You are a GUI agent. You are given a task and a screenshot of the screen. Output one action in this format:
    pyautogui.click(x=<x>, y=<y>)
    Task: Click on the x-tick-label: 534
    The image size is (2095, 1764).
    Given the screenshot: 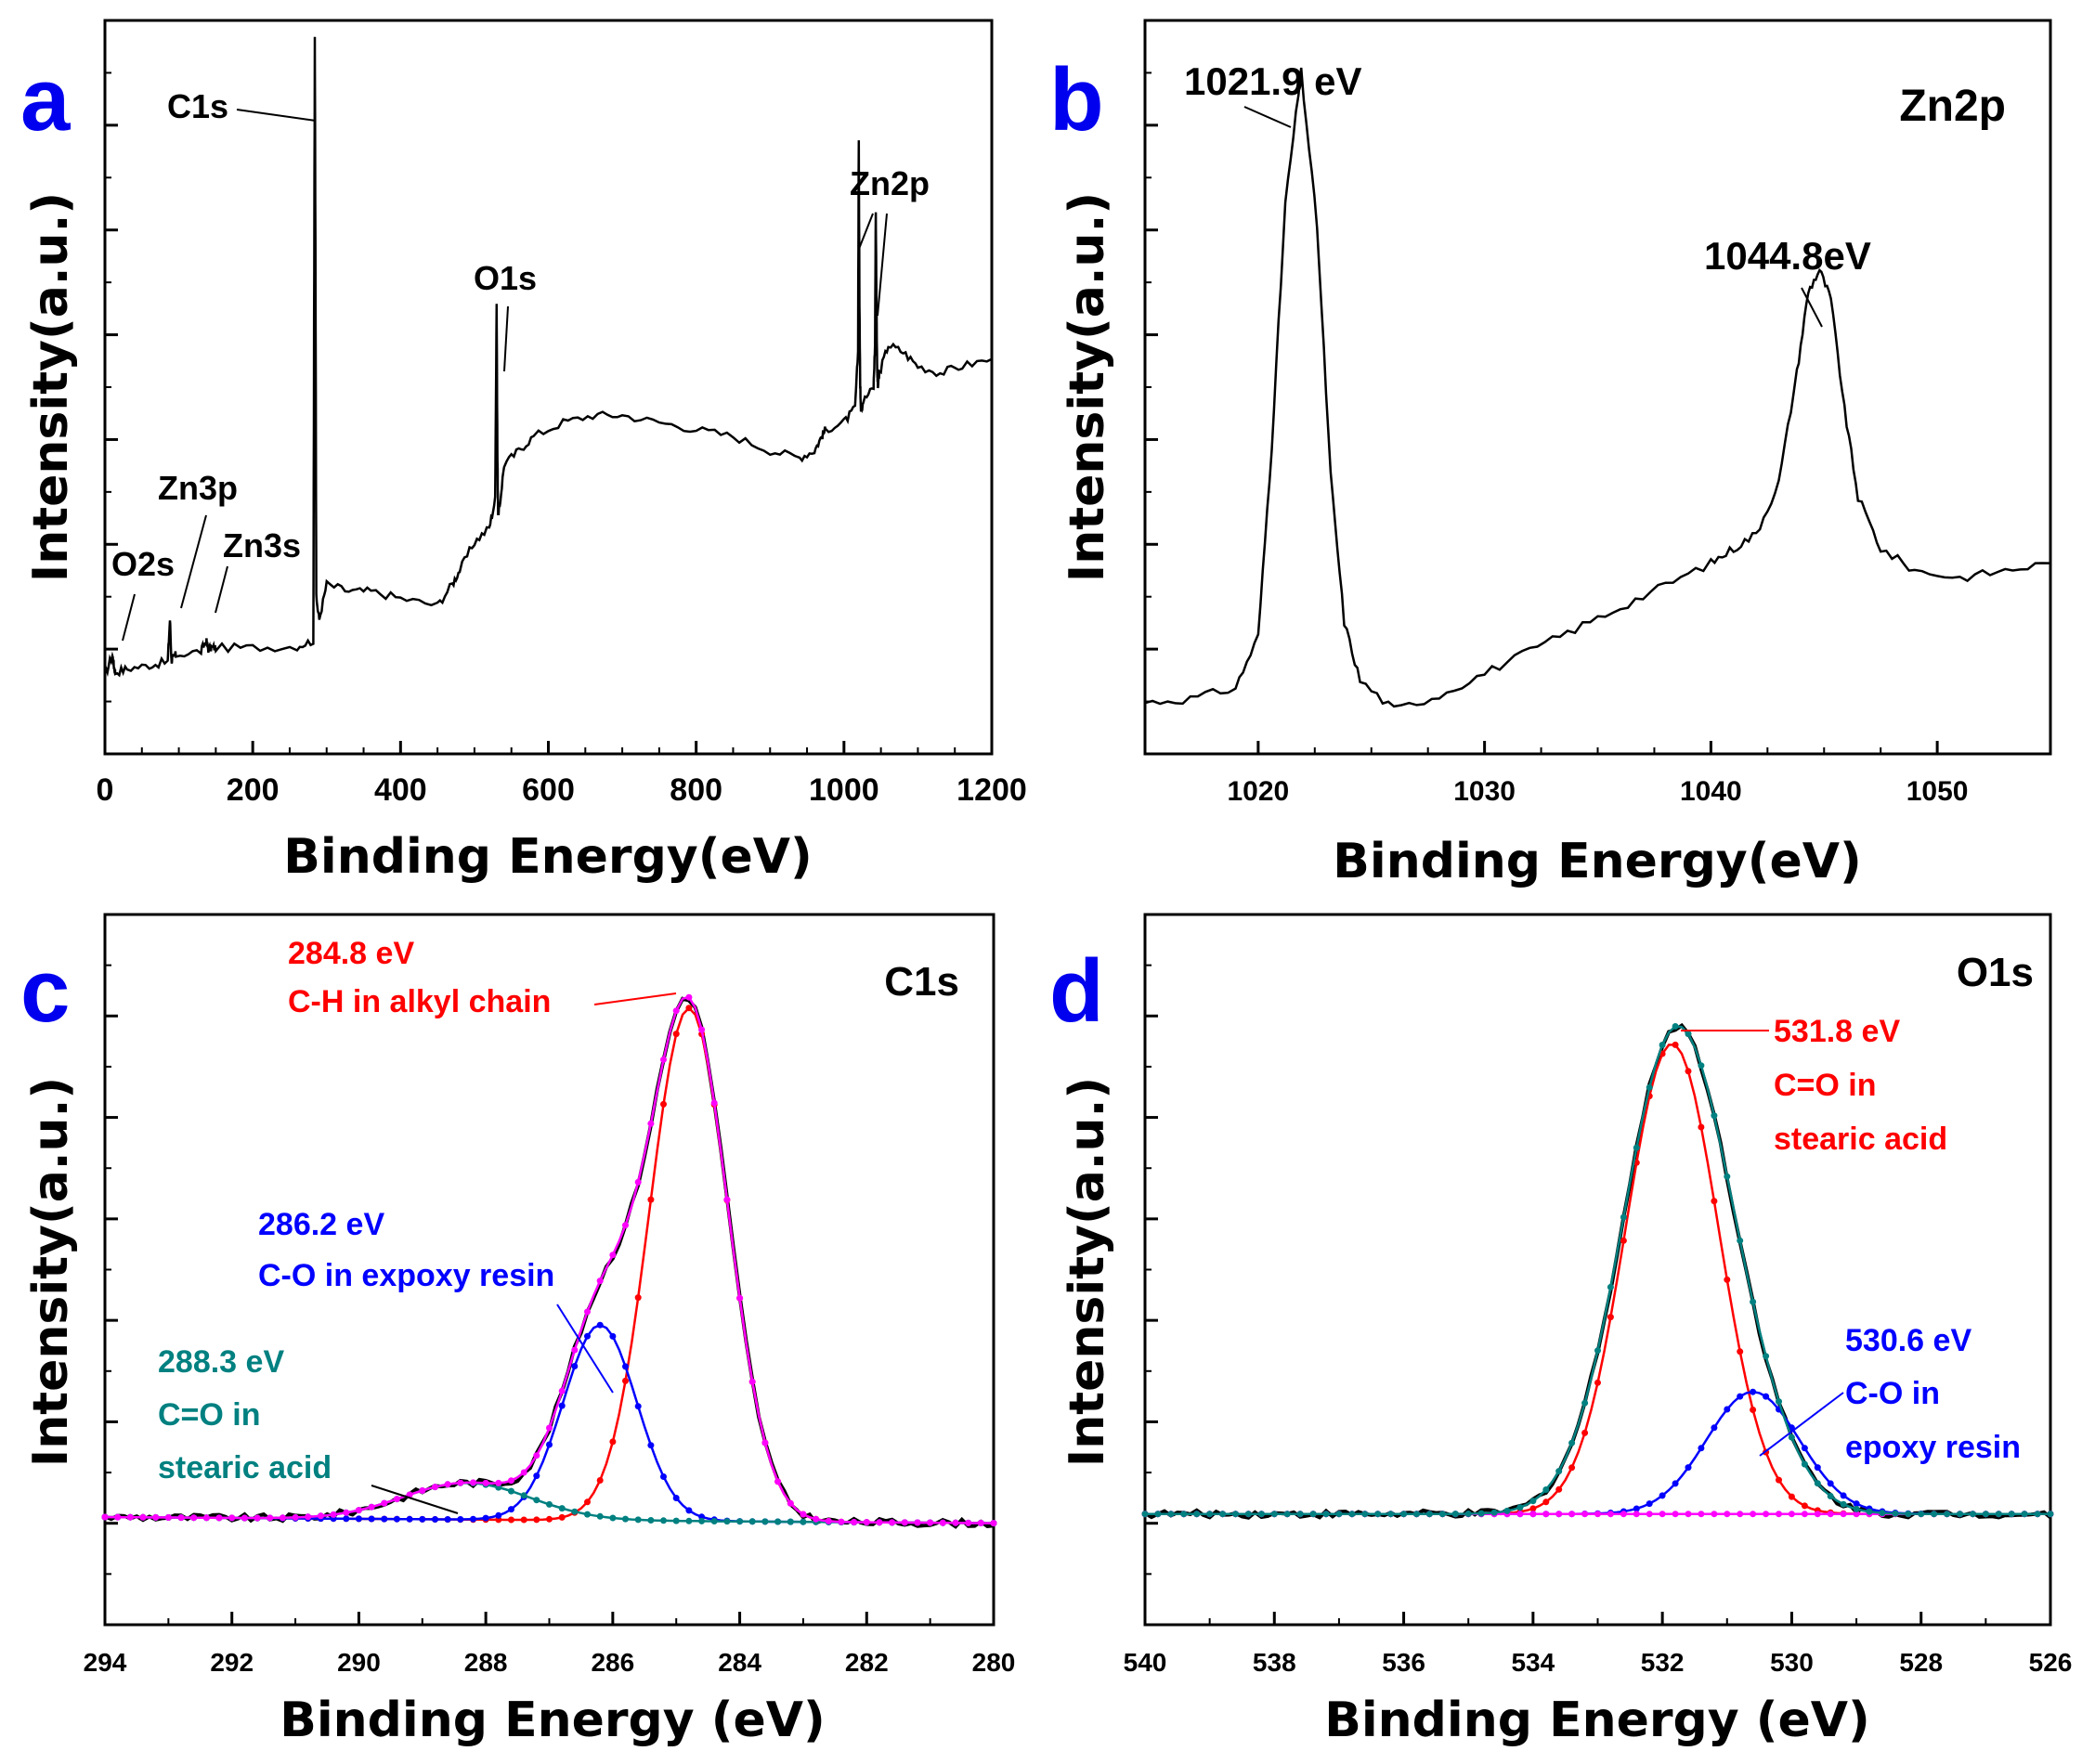 What is the action you would take?
    pyautogui.click(x=1533, y=1662)
    